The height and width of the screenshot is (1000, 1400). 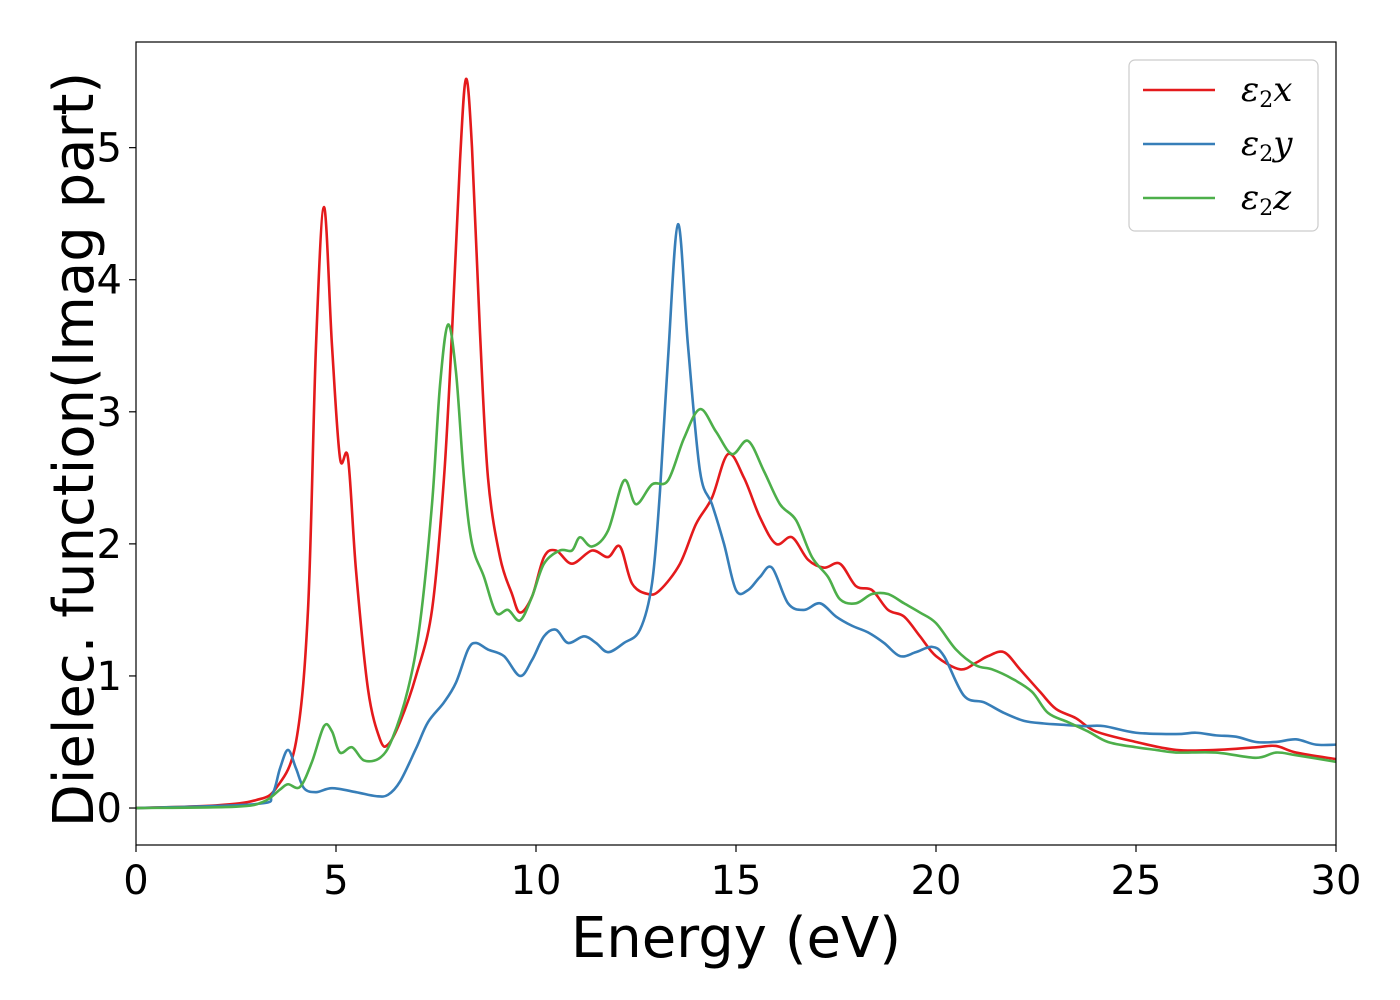 What do you see at coordinates (109, 281) in the screenshot?
I see `y-tick-label: 4` at bounding box center [109, 281].